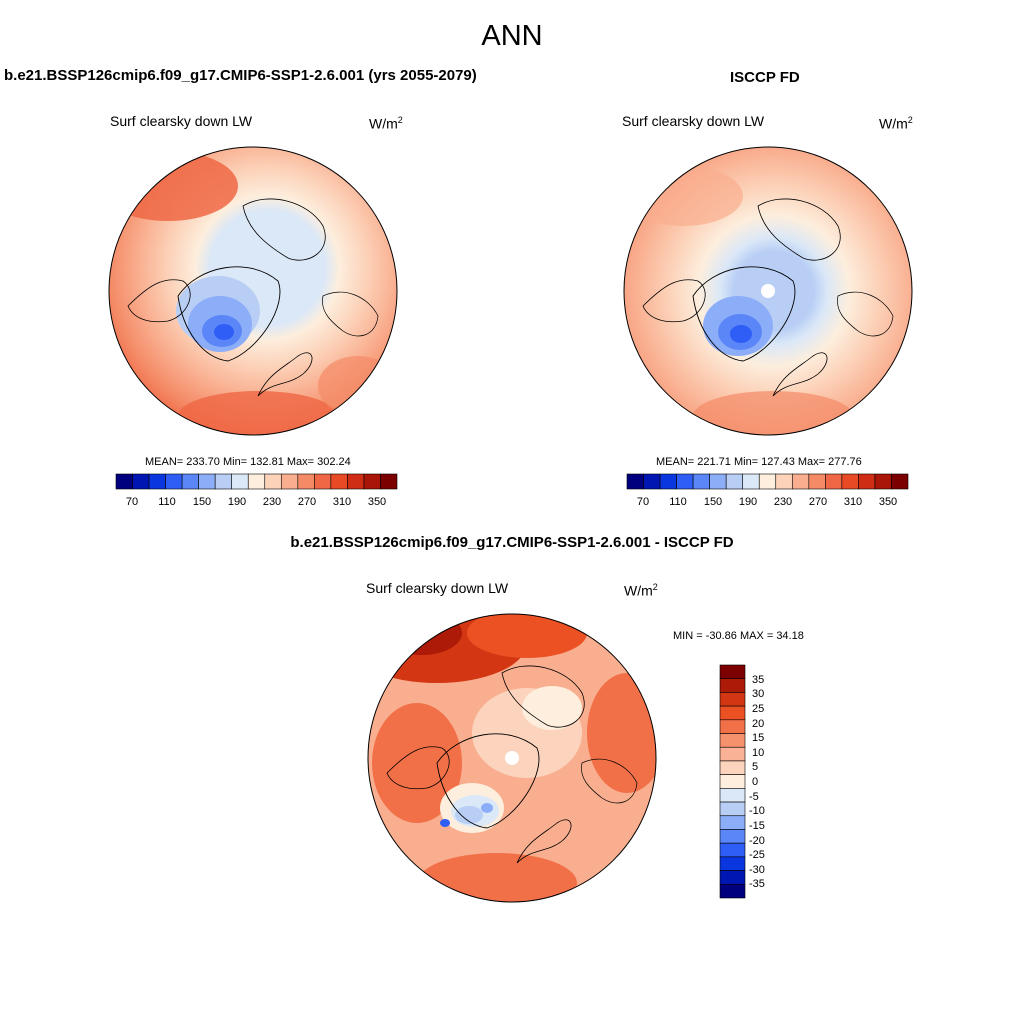  I want to click on diff-colorbar-label: 25, so click(758, 709).